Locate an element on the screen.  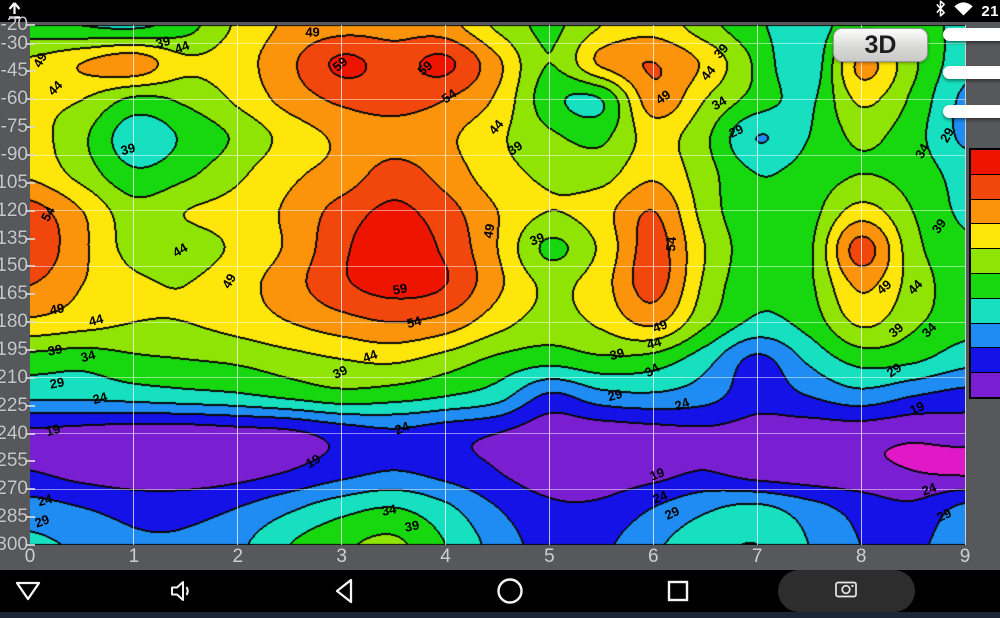
y-axis-tick: -180 is located at coordinates (14, 322).